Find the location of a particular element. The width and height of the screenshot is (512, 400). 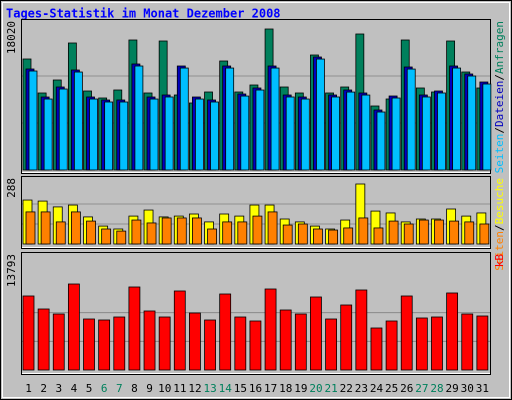

x-tick-label: 1 is located at coordinates (28, 388).